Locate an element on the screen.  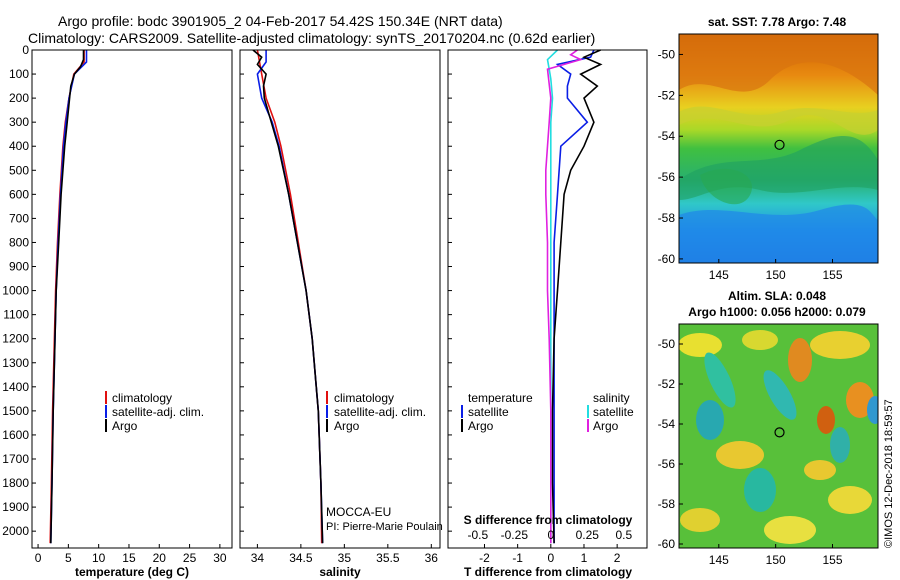
x-tick-label: -1 is located at coordinates (517, 558).